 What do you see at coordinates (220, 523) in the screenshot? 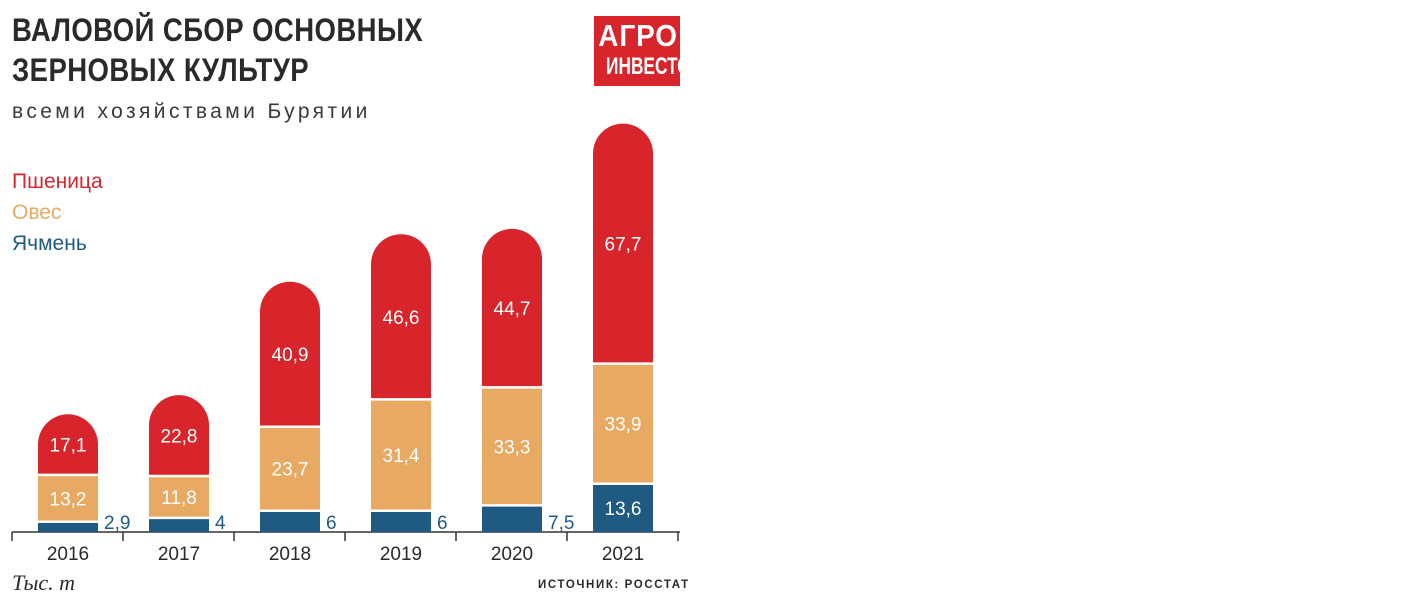
I see `label-barley: 4` at bounding box center [220, 523].